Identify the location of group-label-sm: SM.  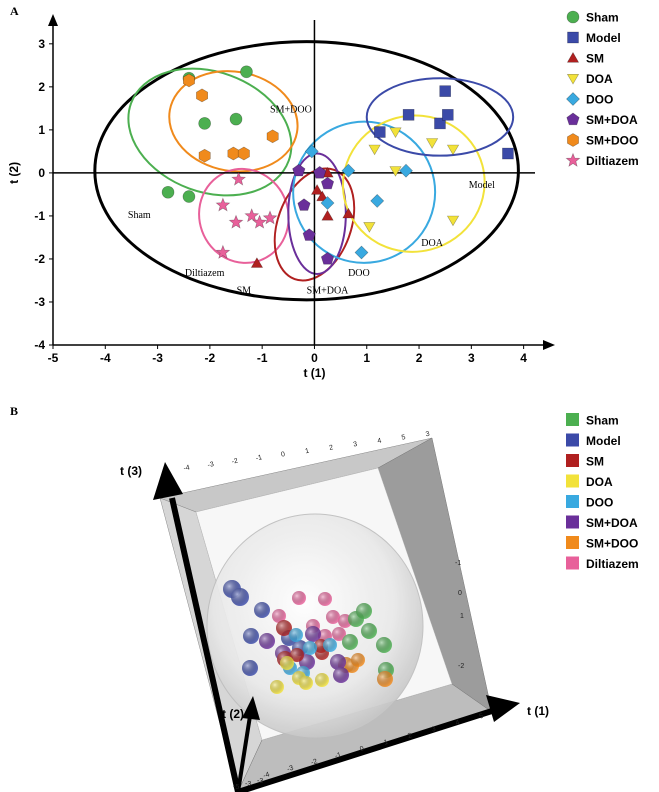
(244, 290).